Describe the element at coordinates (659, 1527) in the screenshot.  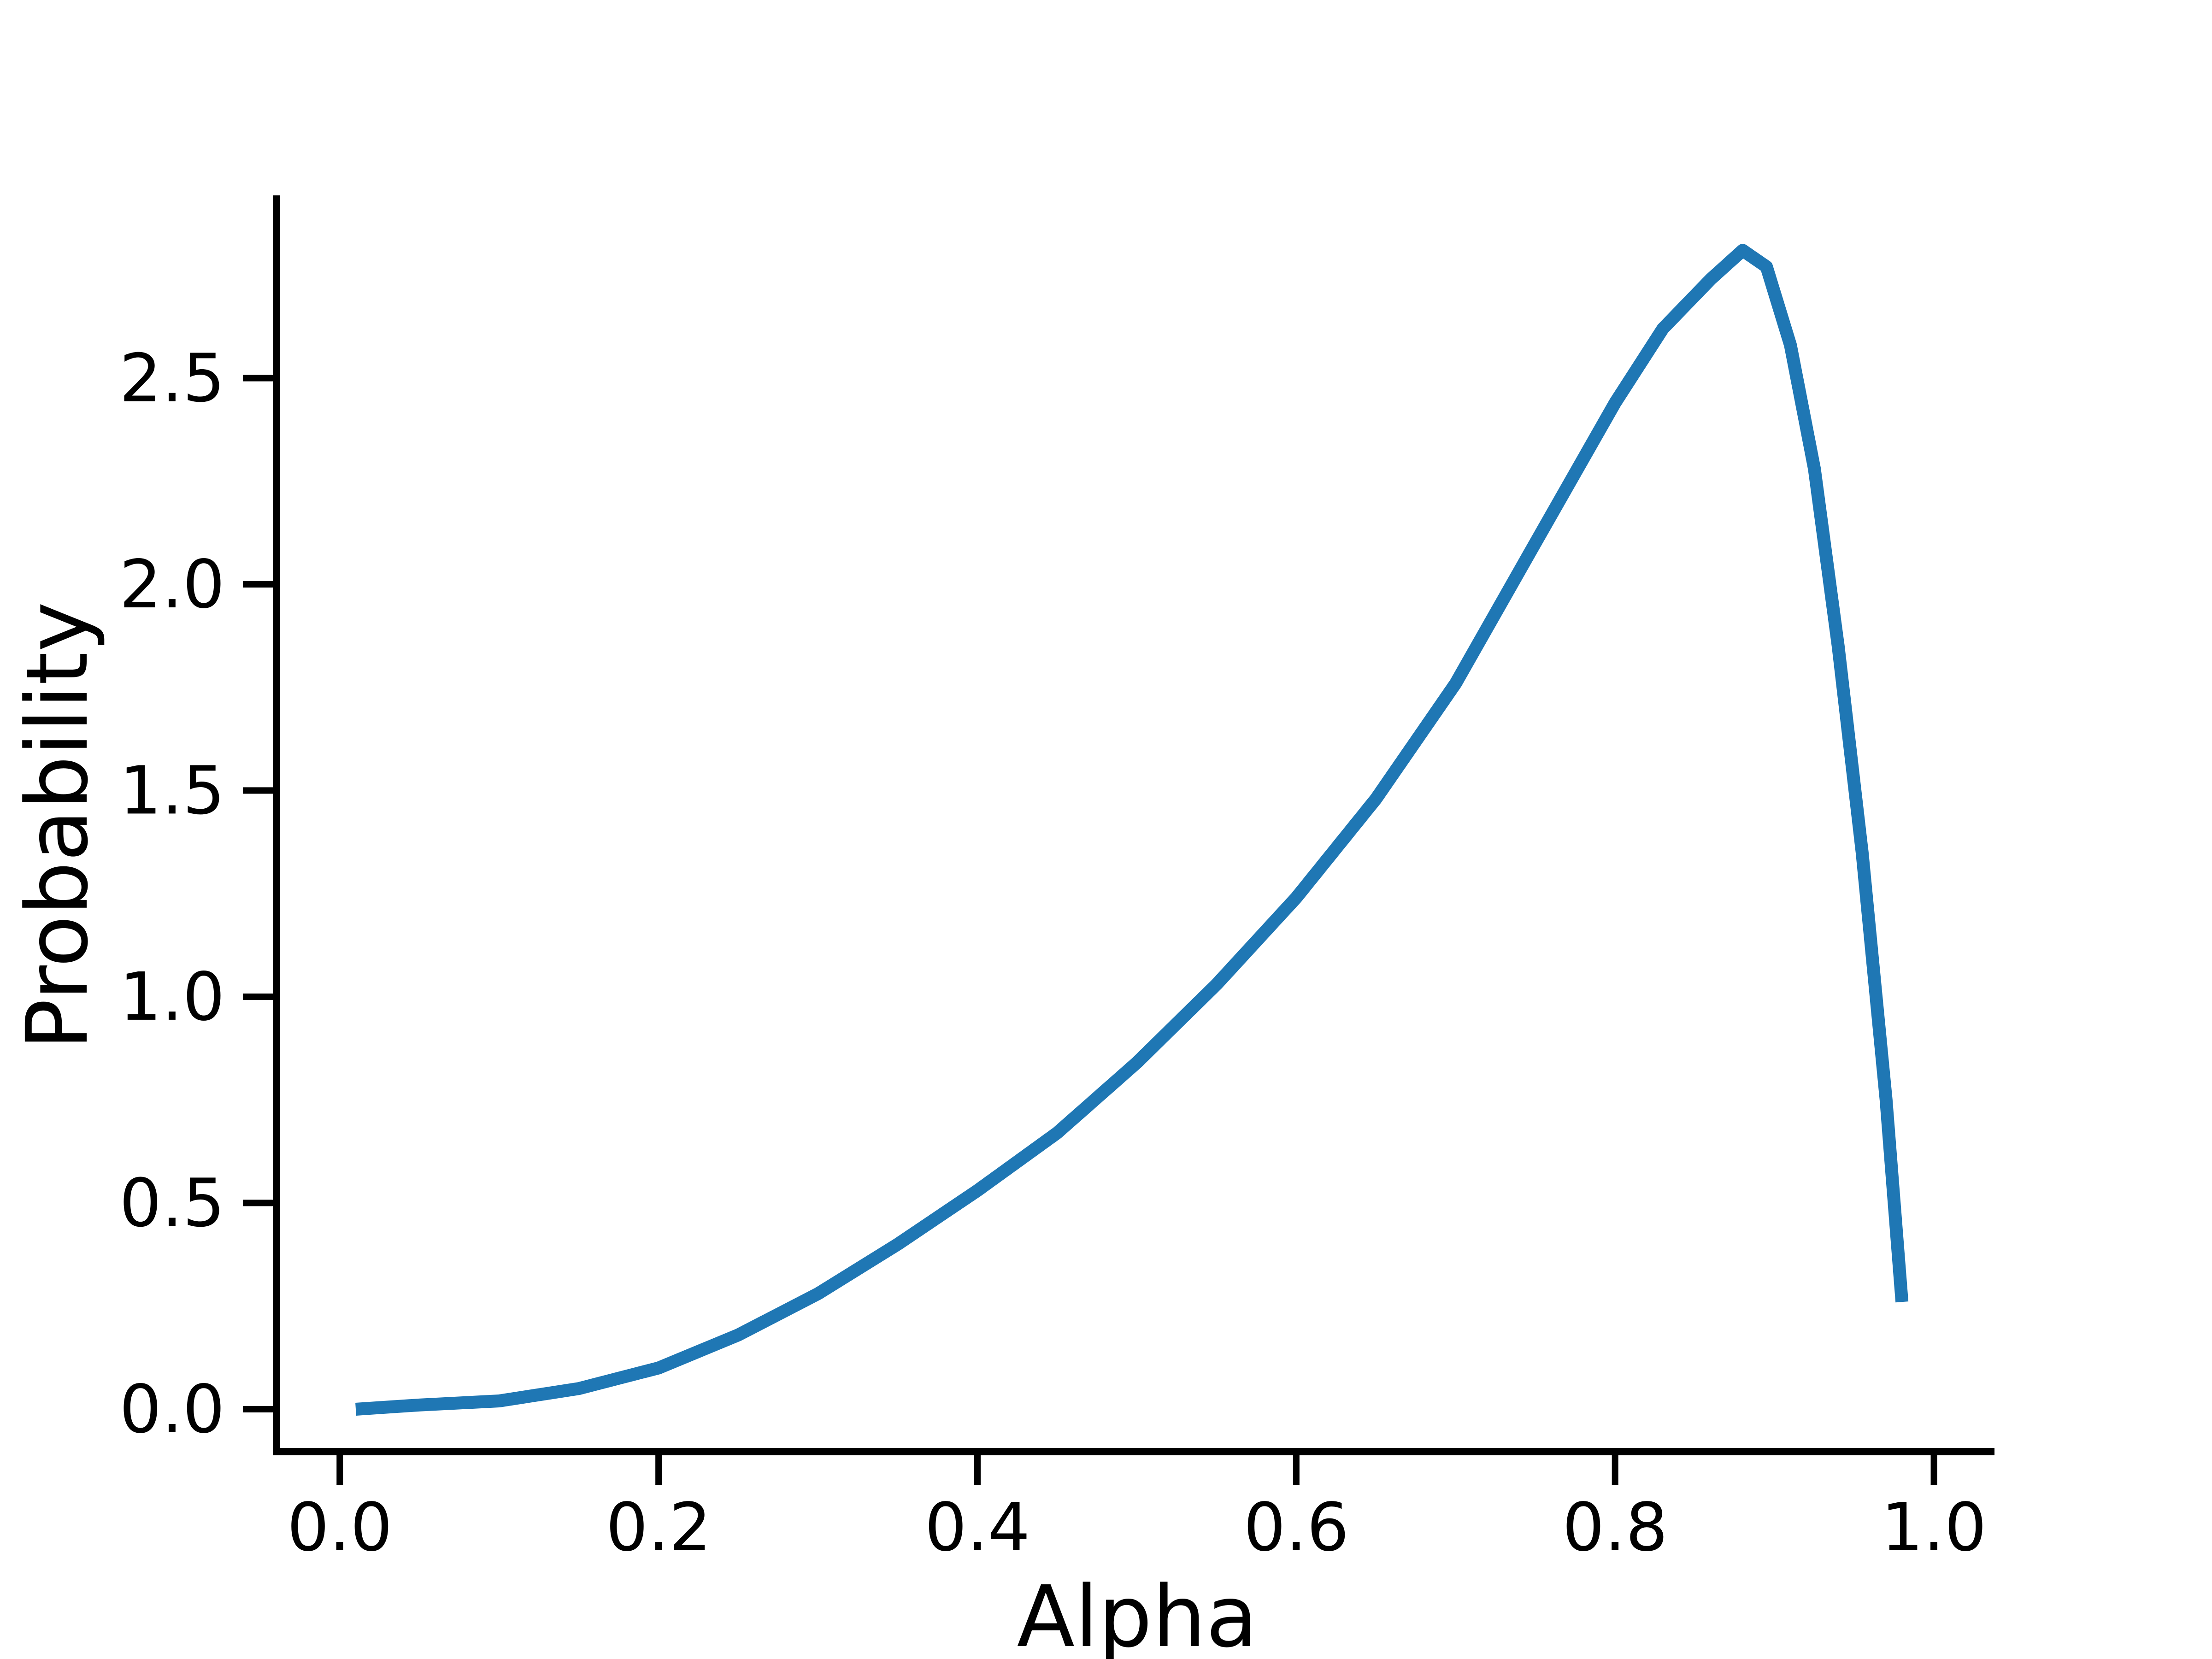
I see `x-tick-label: 0.2` at that location.